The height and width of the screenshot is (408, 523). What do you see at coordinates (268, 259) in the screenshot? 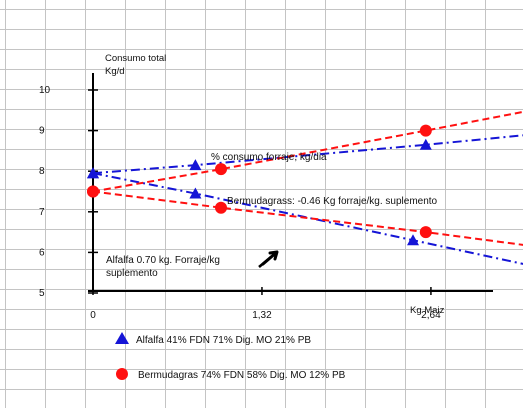
I see `annotation-arrow-line` at bounding box center [268, 259].